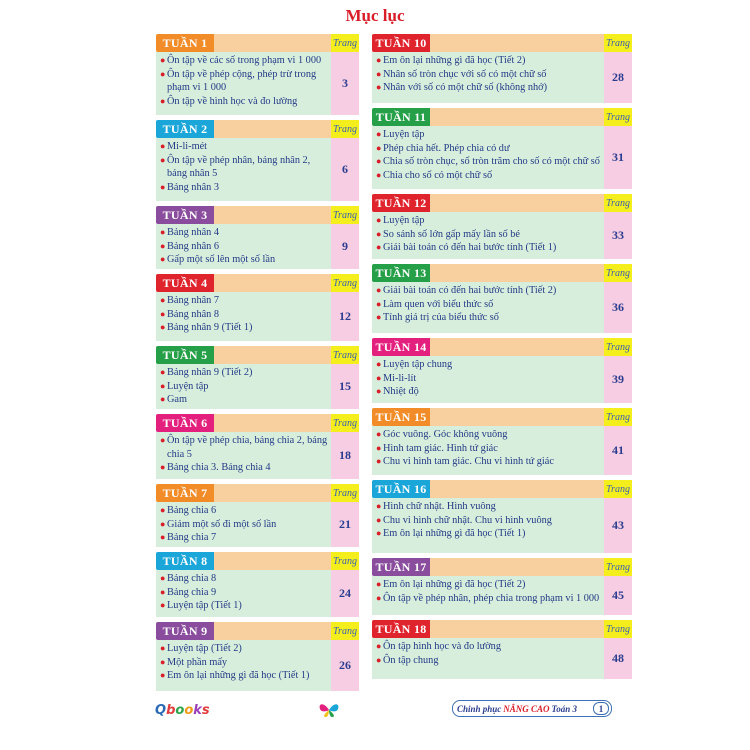  I want to click on lesson-title: Bảng nhân 8, so click(193, 314).